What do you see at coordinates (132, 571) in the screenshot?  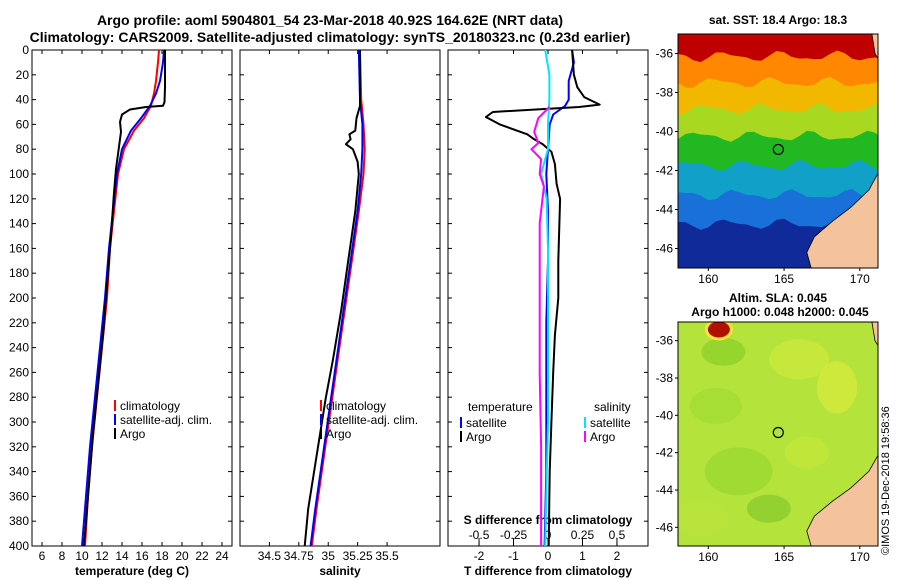 I see `temperature-profile-xlabel: temperature (deg C)` at bounding box center [132, 571].